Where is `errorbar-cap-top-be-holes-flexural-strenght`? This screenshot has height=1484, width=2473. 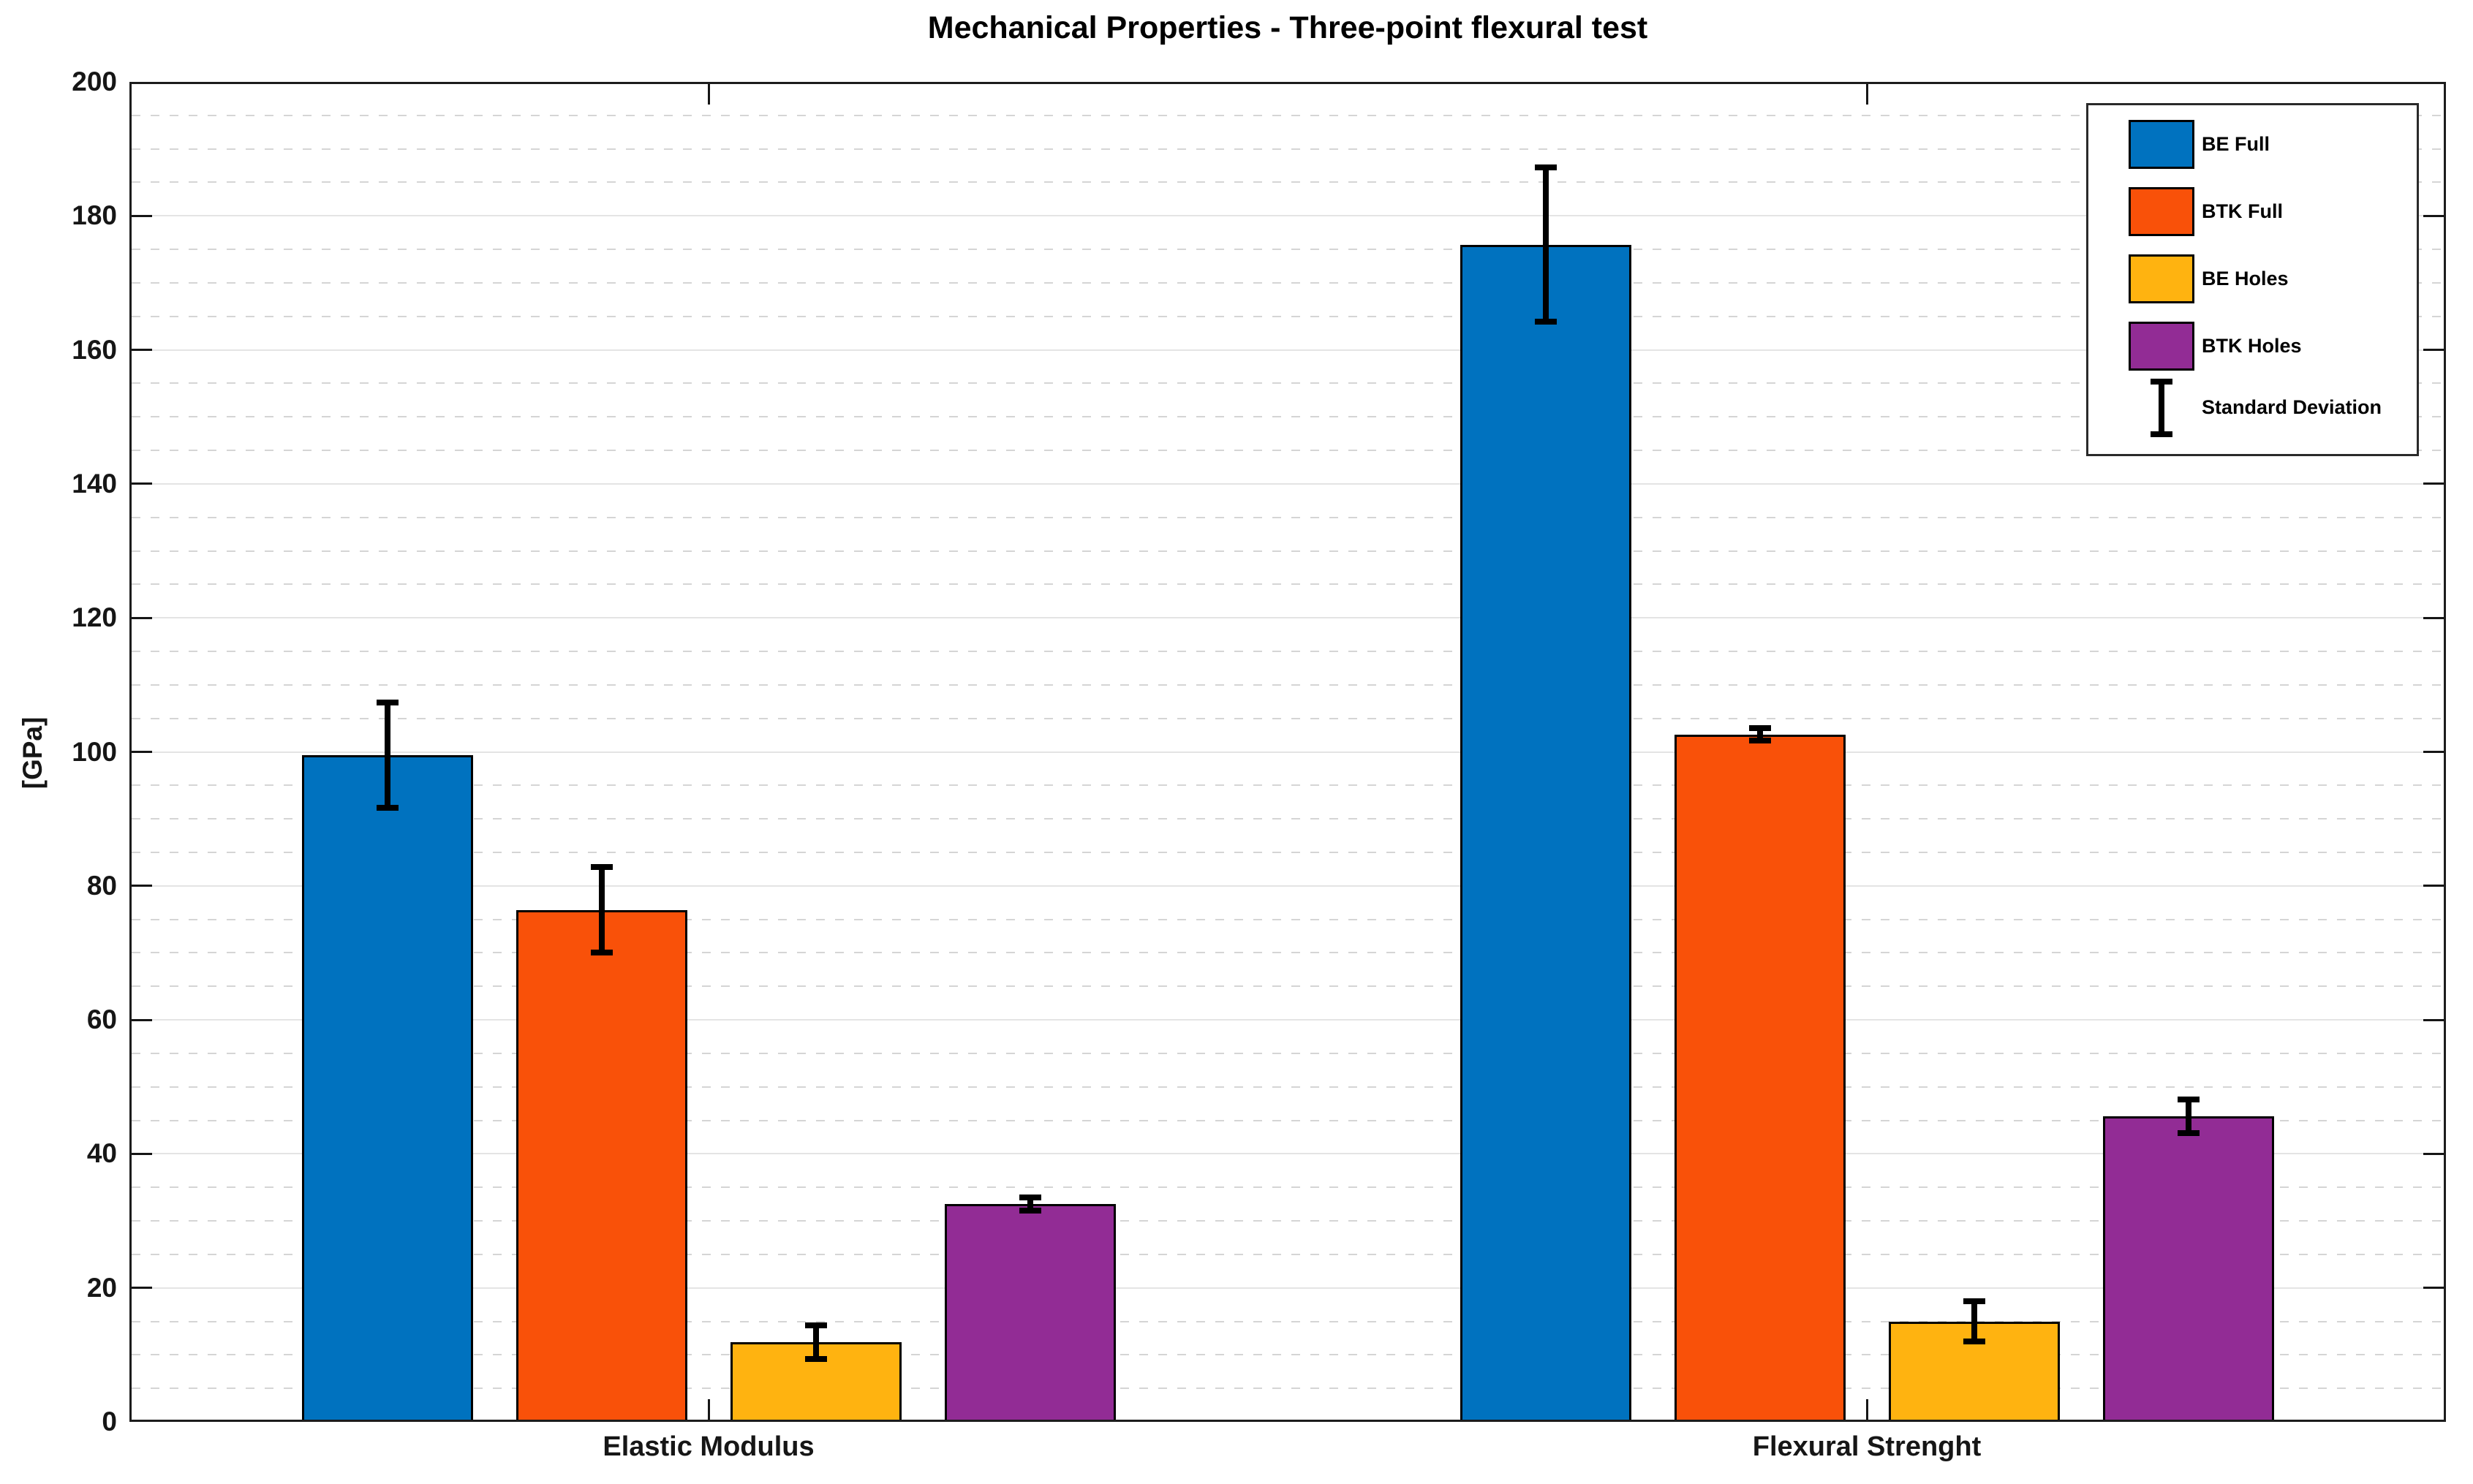
errorbar-cap-top-be-holes-flexural-strenght is located at coordinates (1974, 1301).